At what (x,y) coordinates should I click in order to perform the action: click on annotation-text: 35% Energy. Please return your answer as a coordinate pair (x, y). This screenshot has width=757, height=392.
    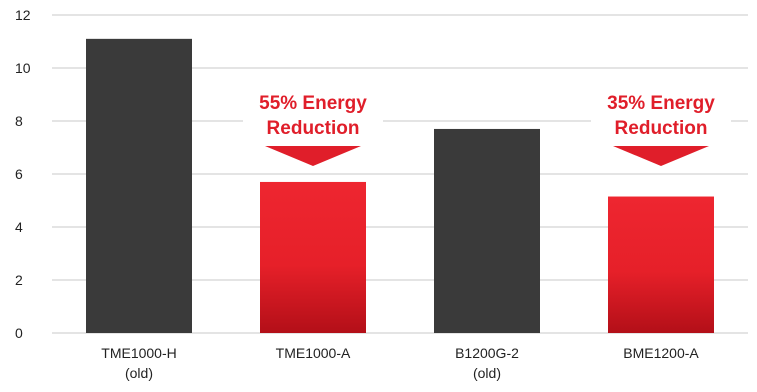
    Looking at the image, I should click on (661, 103).